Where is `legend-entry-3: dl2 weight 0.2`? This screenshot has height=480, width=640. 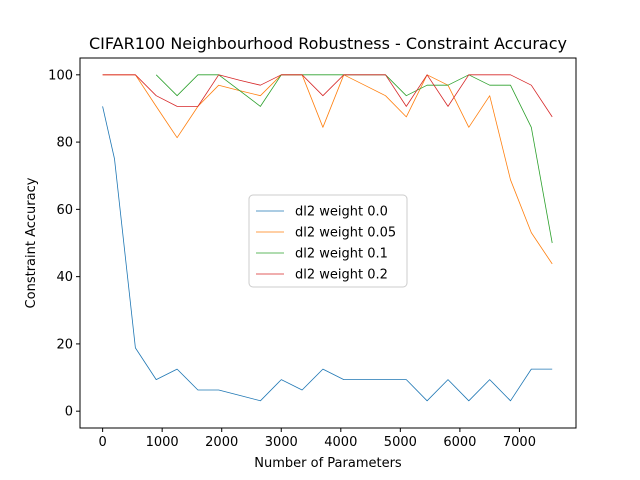
legend-entry-3: dl2 weight 0.2 is located at coordinates (341, 275).